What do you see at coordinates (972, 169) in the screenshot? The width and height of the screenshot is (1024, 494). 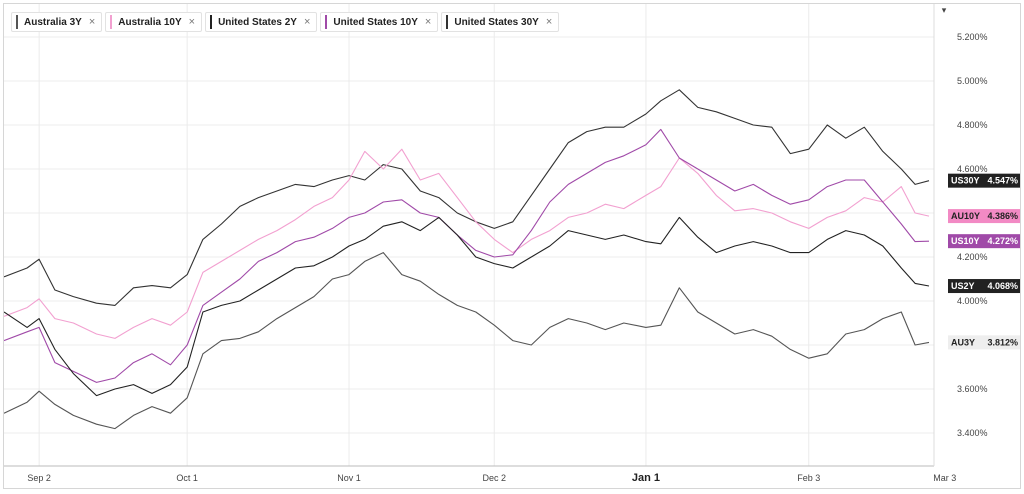 I see `y-tick-label: 4.600%` at bounding box center [972, 169].